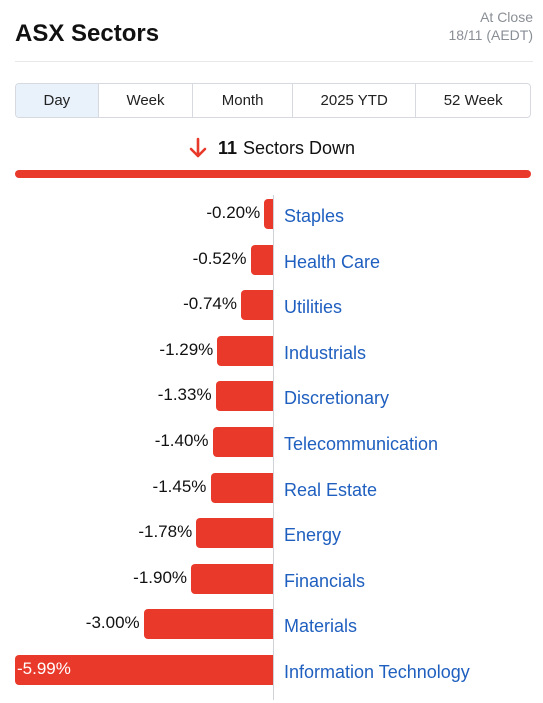 Image resolution: width=543 pixels, height=703 pixels. Describe the element at coordinates (325, 353) in the screenshot. I see `sector-name-link: Industrials` at that location.